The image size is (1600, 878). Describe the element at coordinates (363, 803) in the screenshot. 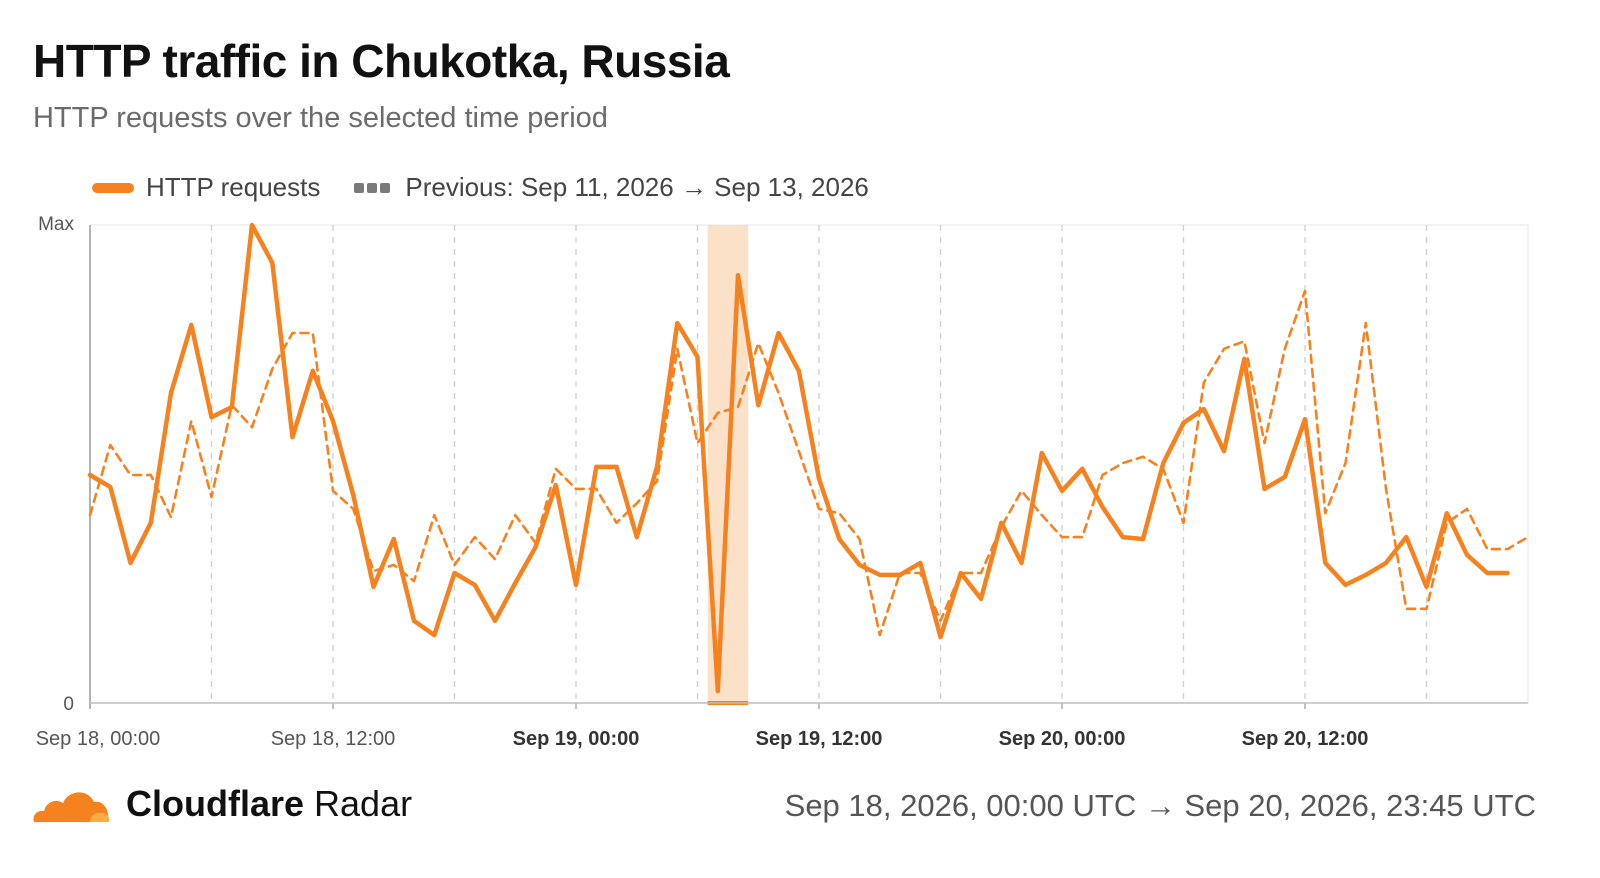

I see `brand-name-light: Radar` at that location.